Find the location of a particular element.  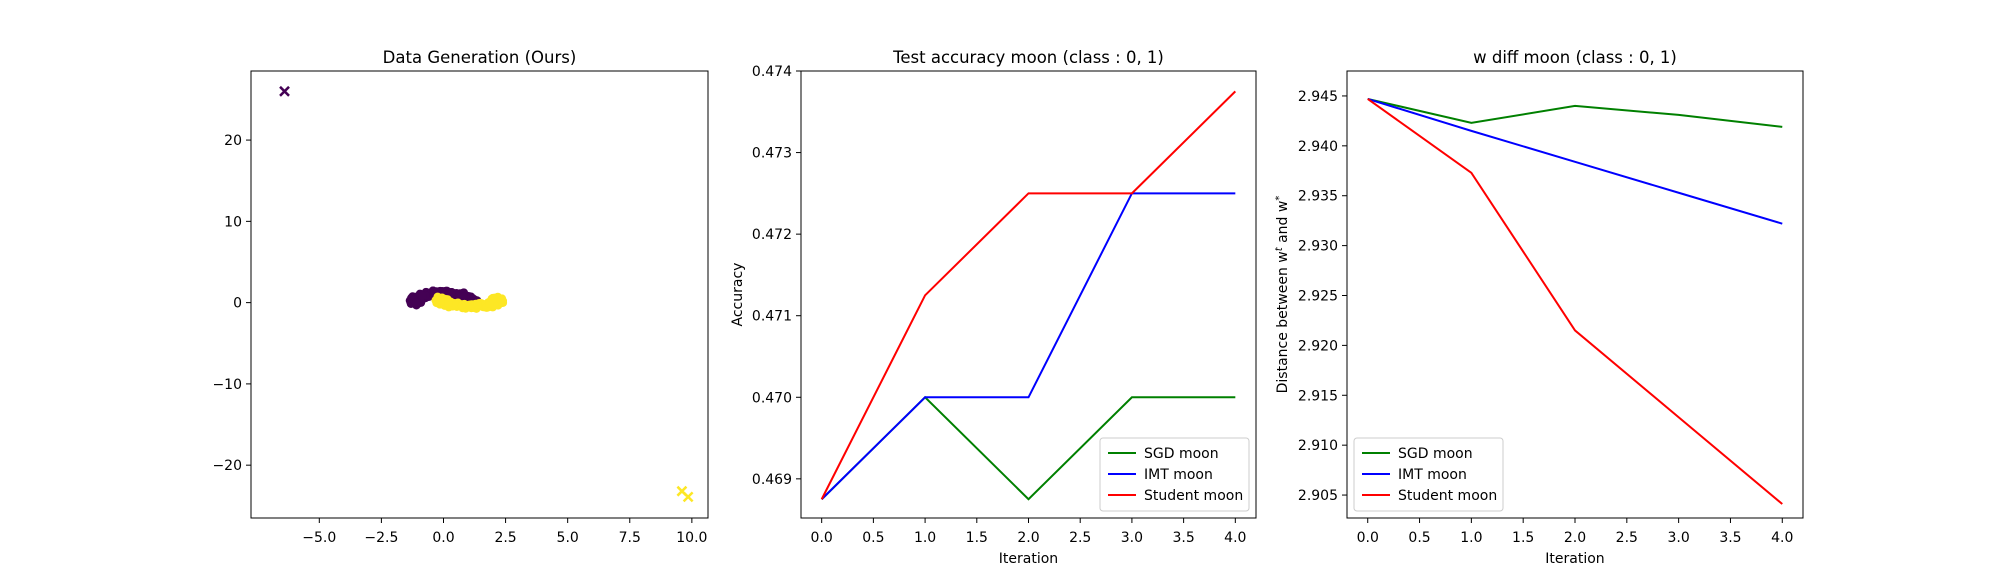

y-tick-label: 0.472 is located at coordinates (772, 235).